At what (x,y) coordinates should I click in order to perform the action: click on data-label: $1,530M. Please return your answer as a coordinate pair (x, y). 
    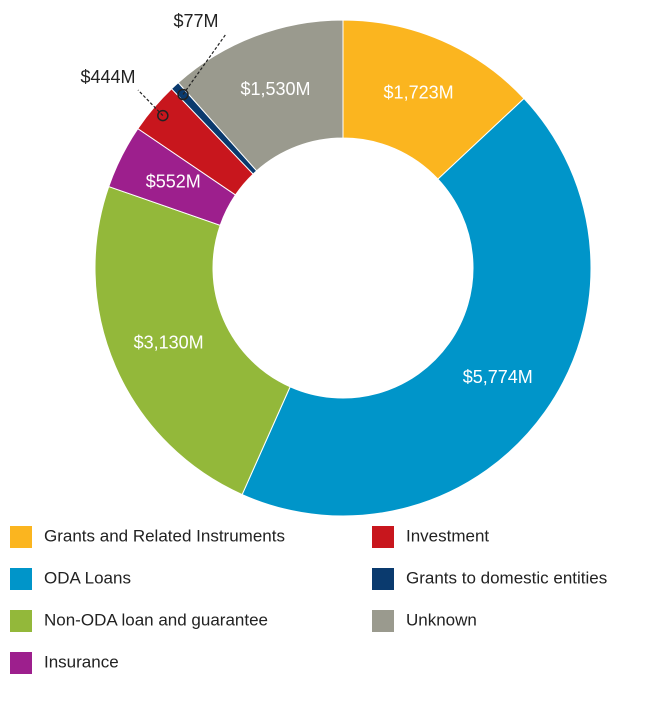
    Looking at the image, I should click on (275, 89).